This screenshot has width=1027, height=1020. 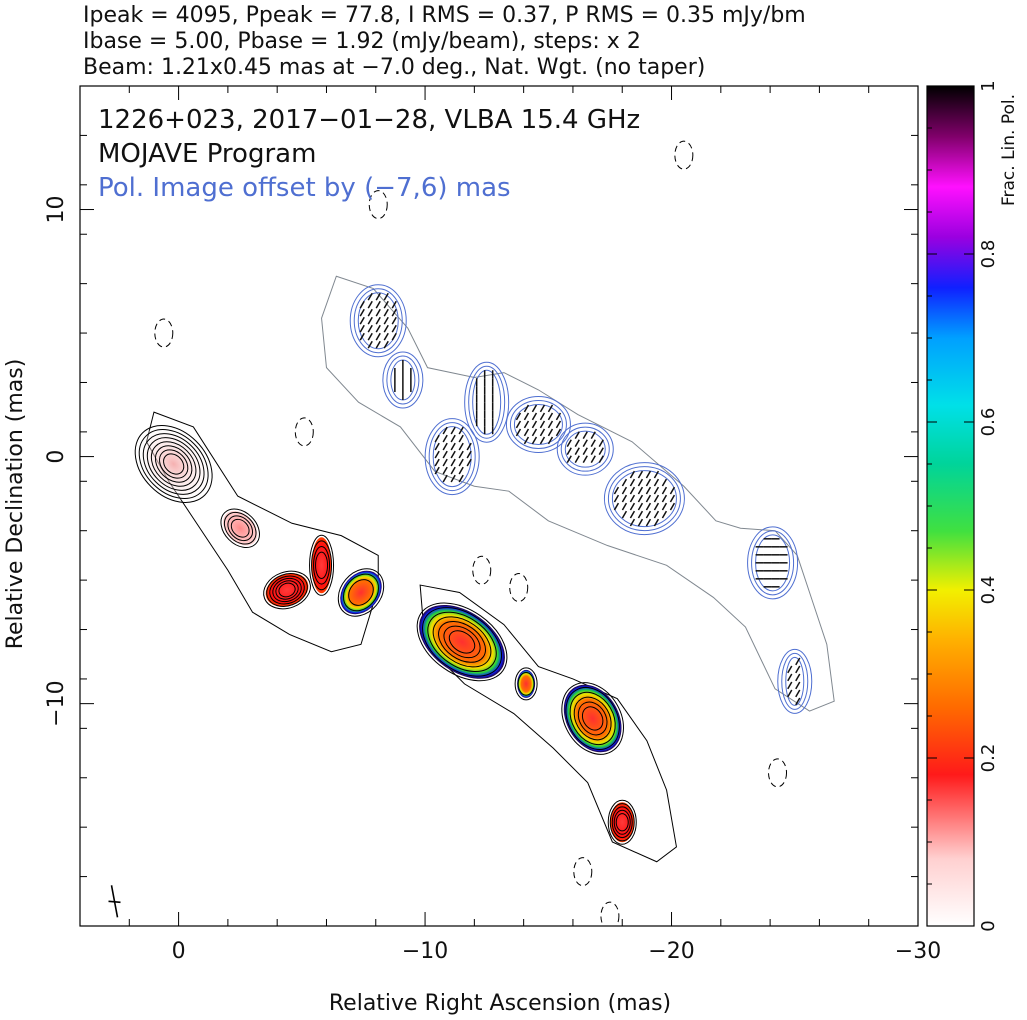 What do you see at coordinates (56, 457) in the screenshot?
I see `y-tick-label: 0` at bounding box center [56, 457].